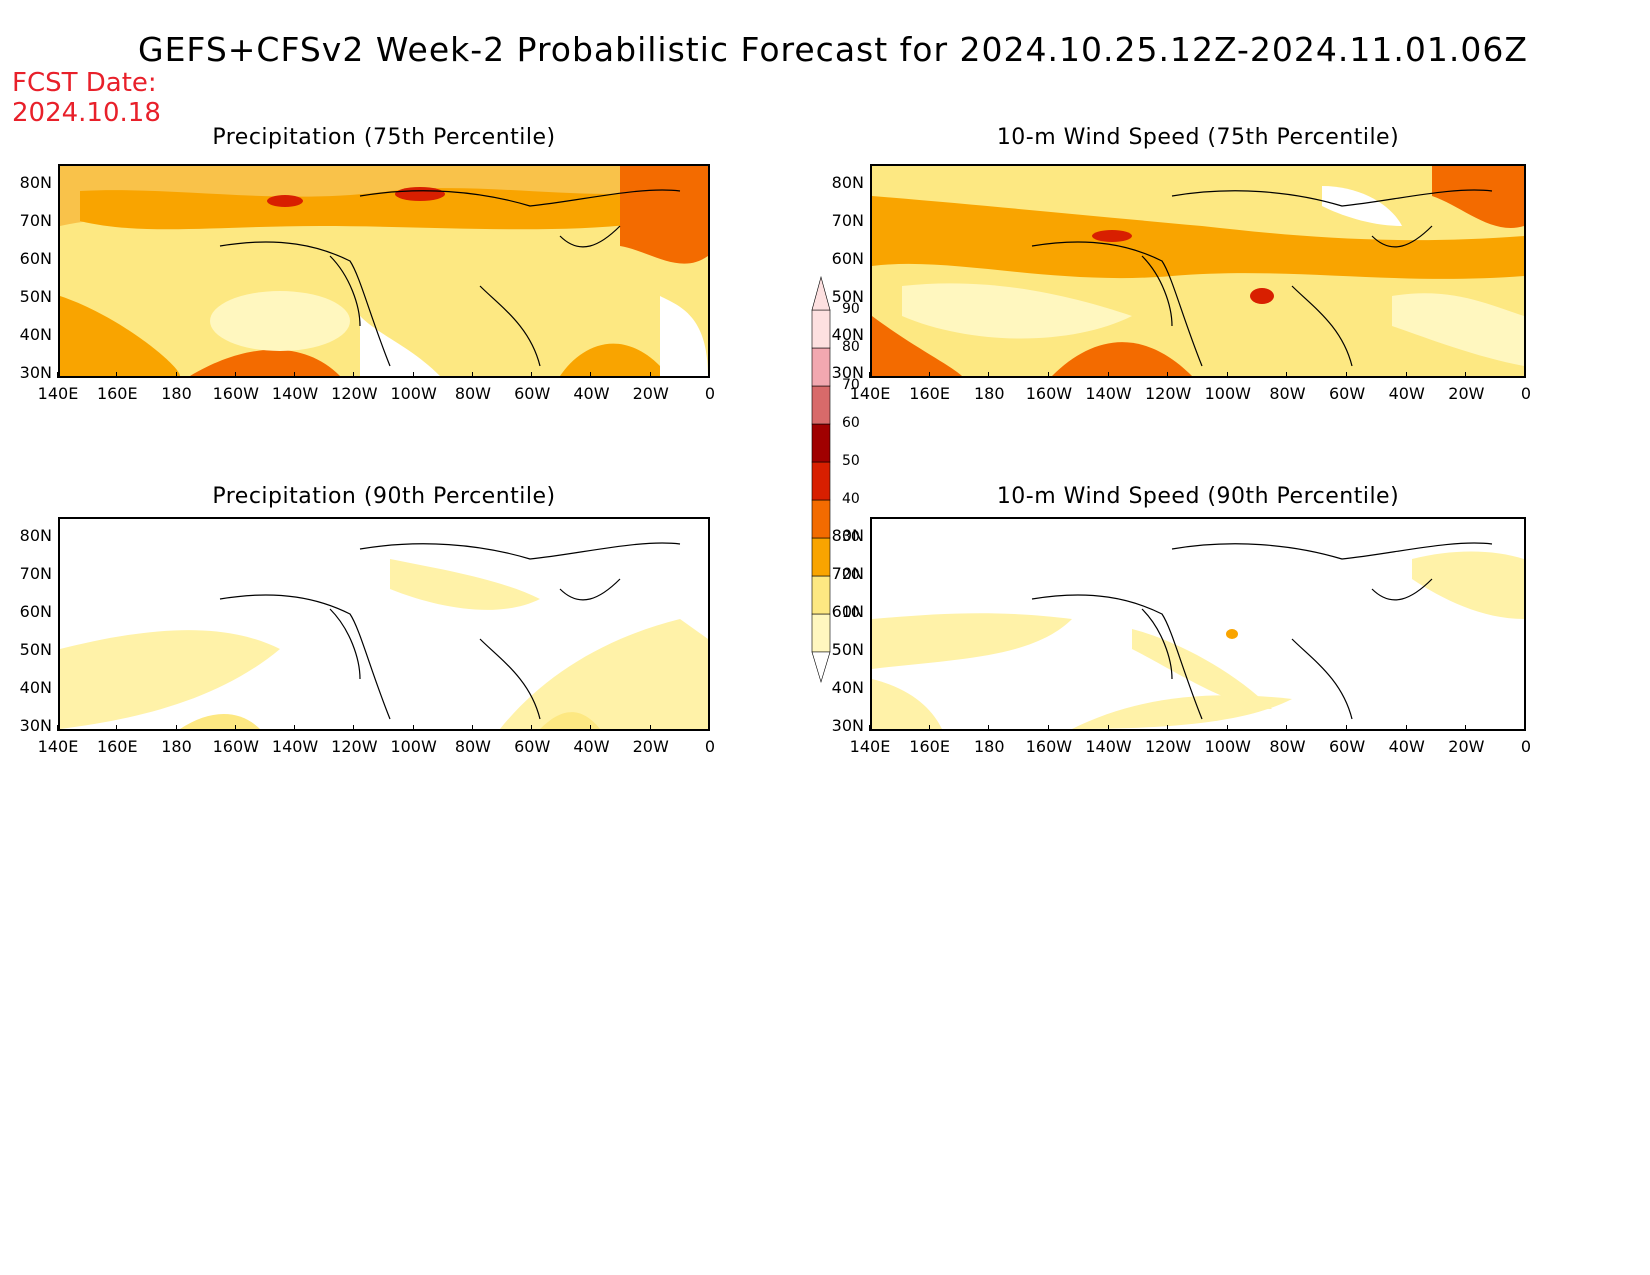 This screenshot has height=1275, width=1650. I want to click on lon-tick-label-precip-90: 180, so click(176, 746).